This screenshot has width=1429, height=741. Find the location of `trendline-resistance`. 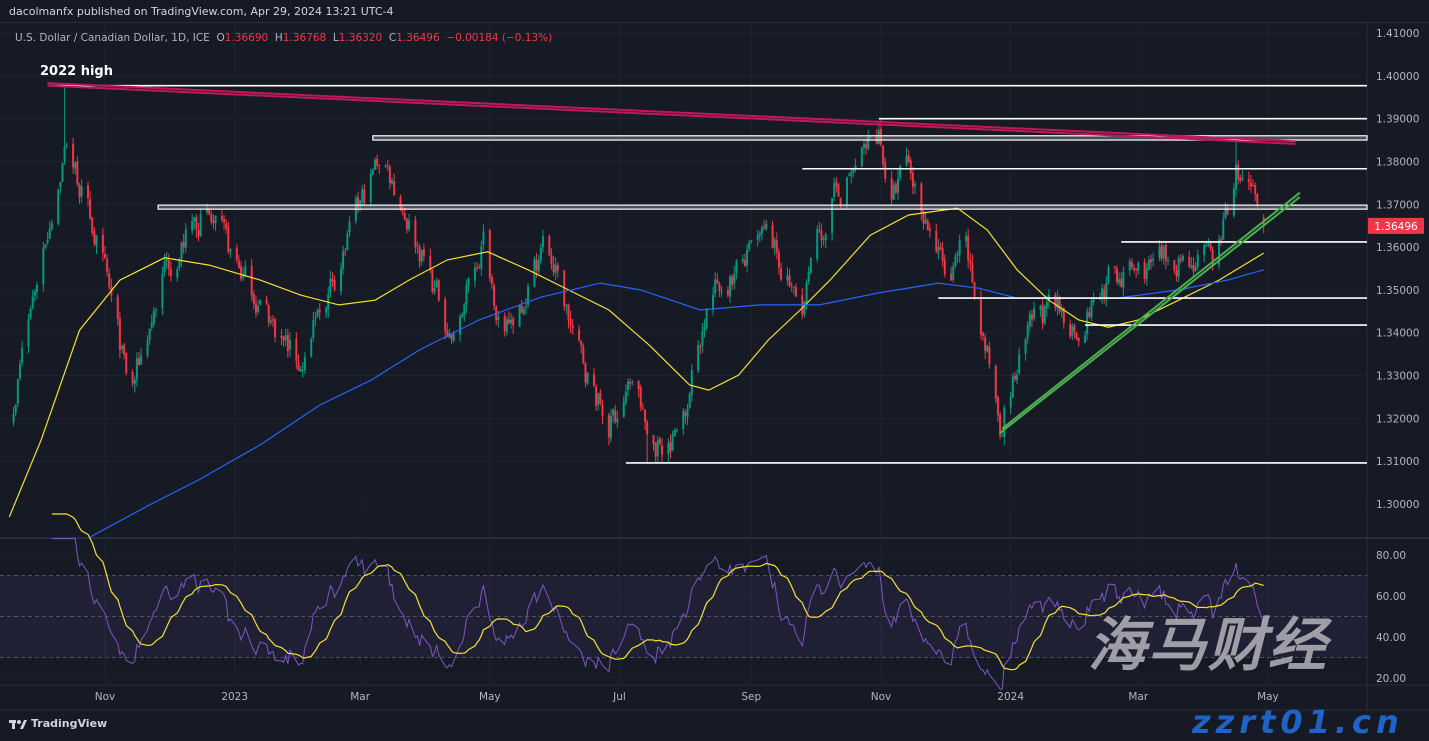

trendline-resistance is located at coordinates (671, 114).